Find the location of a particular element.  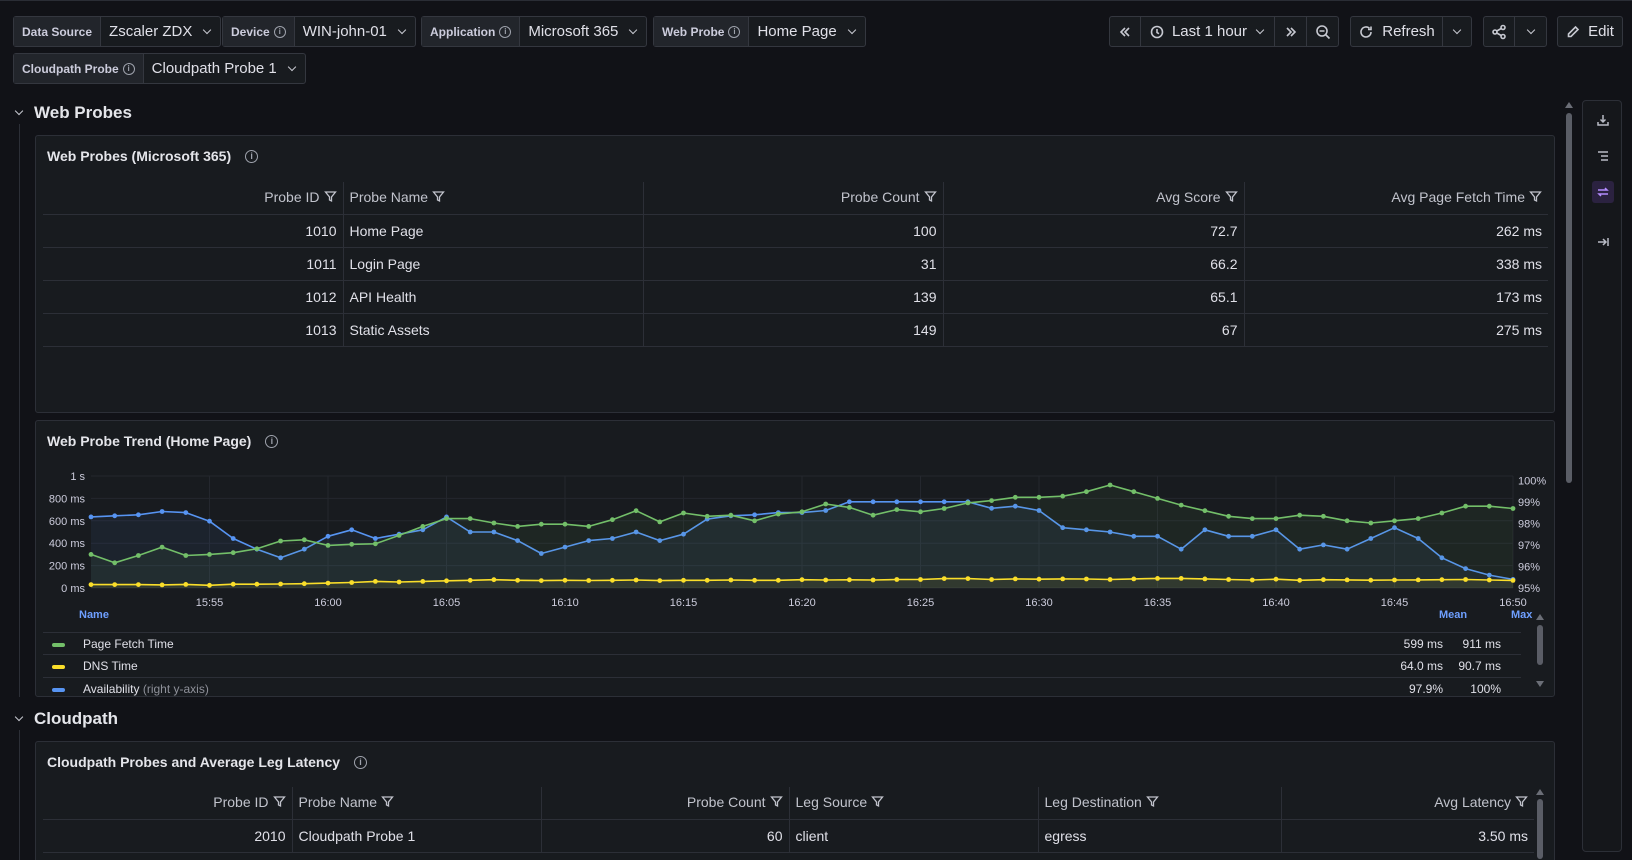

legend-scrollbar is located at coordinates (1540, 645).